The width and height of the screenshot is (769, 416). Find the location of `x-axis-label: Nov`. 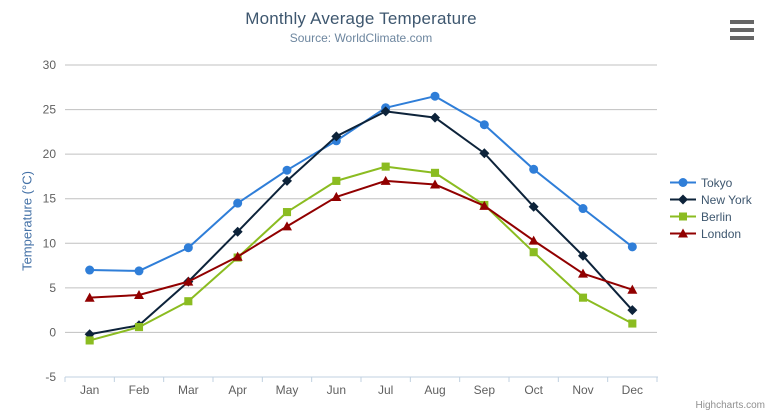

x-axis-label: Nov is located at coordinates (582, 390).